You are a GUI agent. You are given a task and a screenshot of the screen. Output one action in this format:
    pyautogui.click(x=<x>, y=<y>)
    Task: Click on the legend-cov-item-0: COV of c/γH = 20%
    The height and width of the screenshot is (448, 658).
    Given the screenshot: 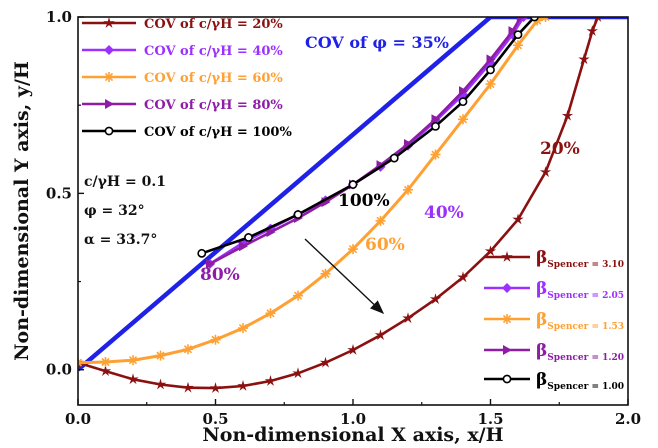 What is the action you would take?
    pyautogui.click(x=182, y=24)
    